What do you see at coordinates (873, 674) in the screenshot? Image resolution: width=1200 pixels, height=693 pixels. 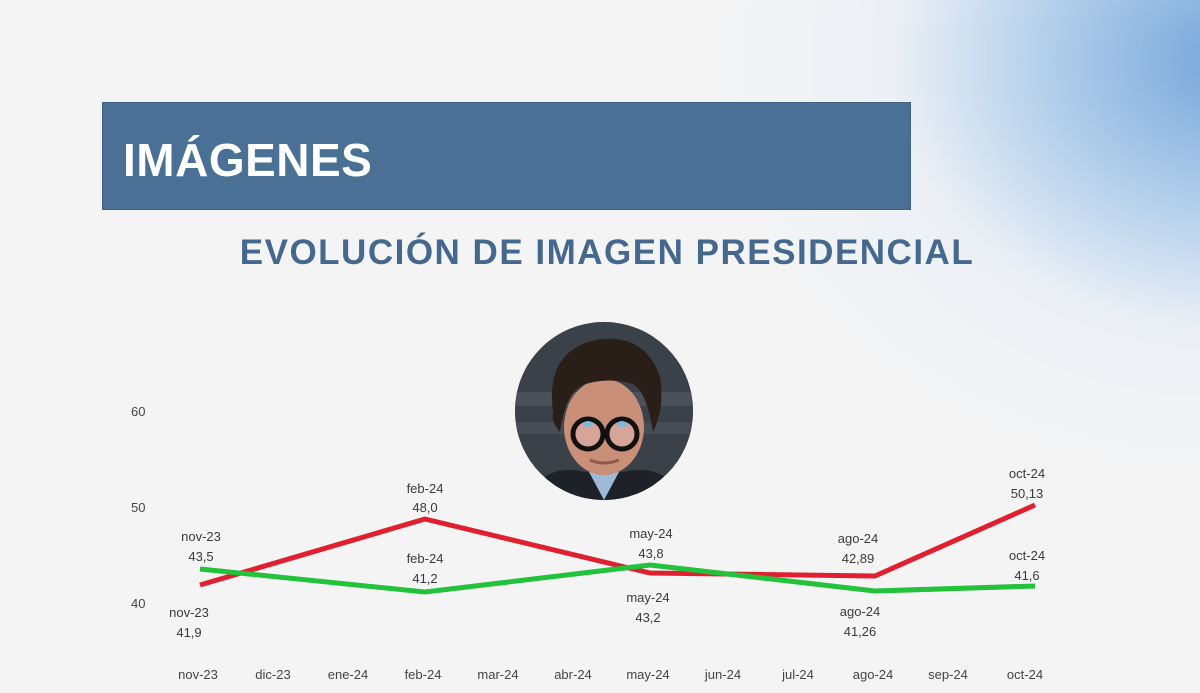 I see `x-tick-label: ago-24` at bounding box center [873, 674].